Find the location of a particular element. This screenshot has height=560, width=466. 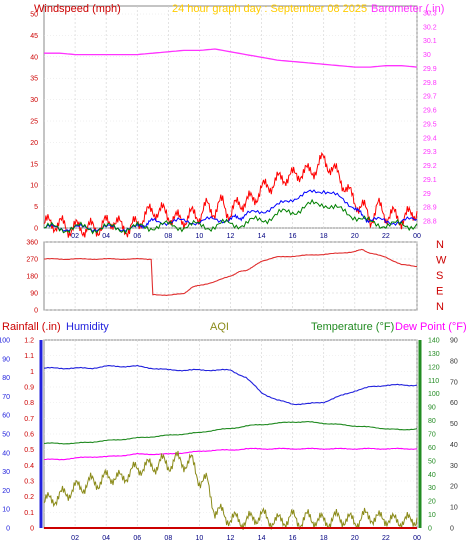

rain-y-tick-label: 1.1 is located at coordinates (29, 356).